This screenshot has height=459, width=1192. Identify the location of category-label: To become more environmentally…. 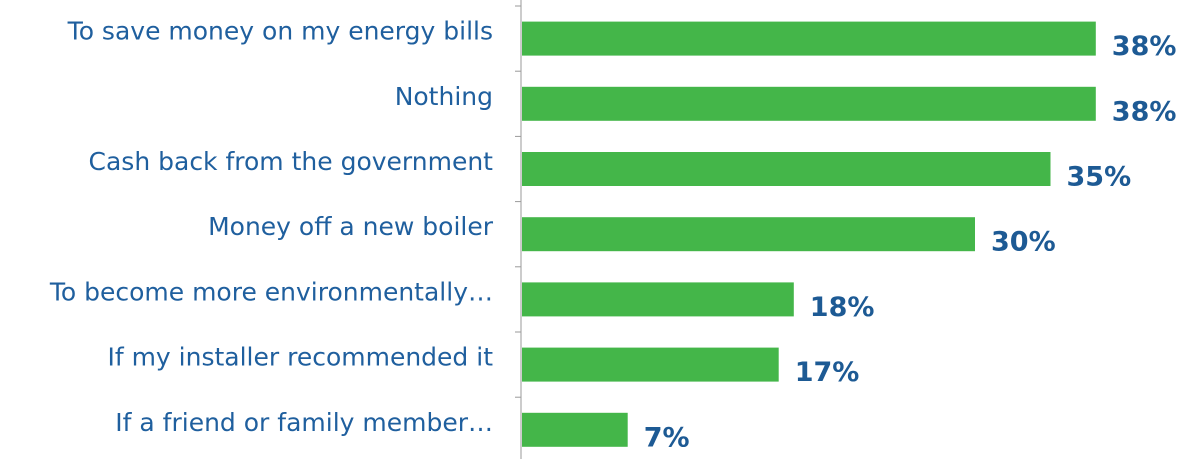
(271, 291).